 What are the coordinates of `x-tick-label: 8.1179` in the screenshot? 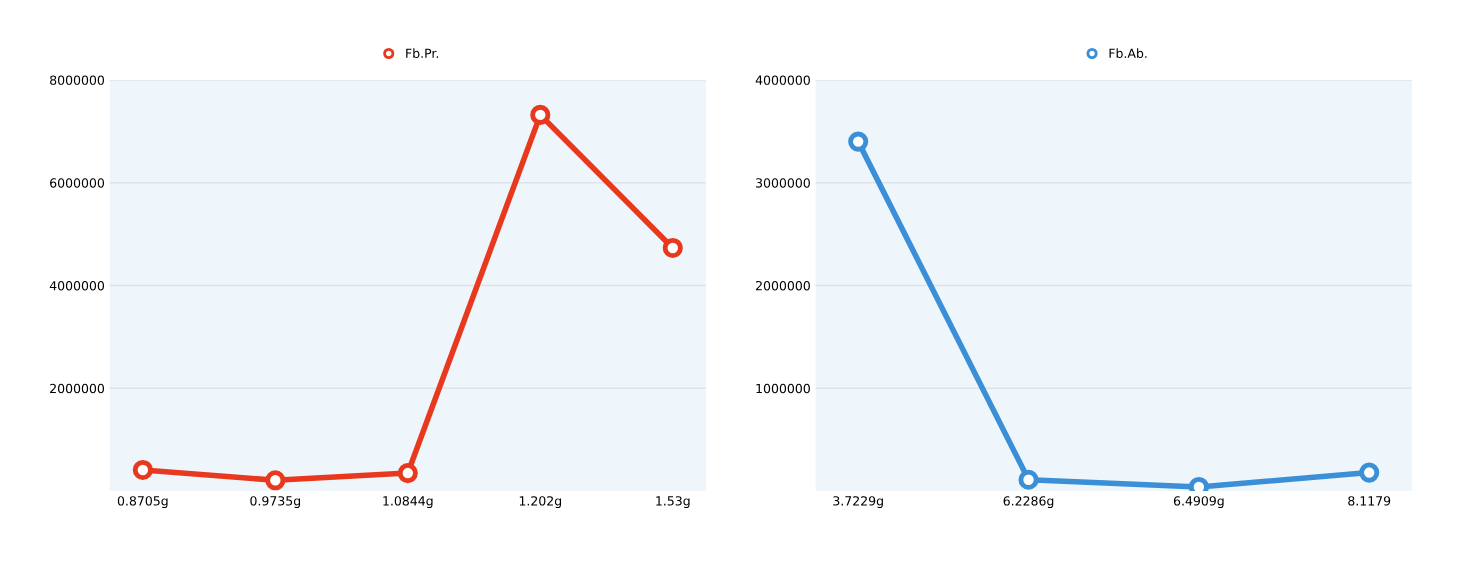 It's located at (1369, 501).